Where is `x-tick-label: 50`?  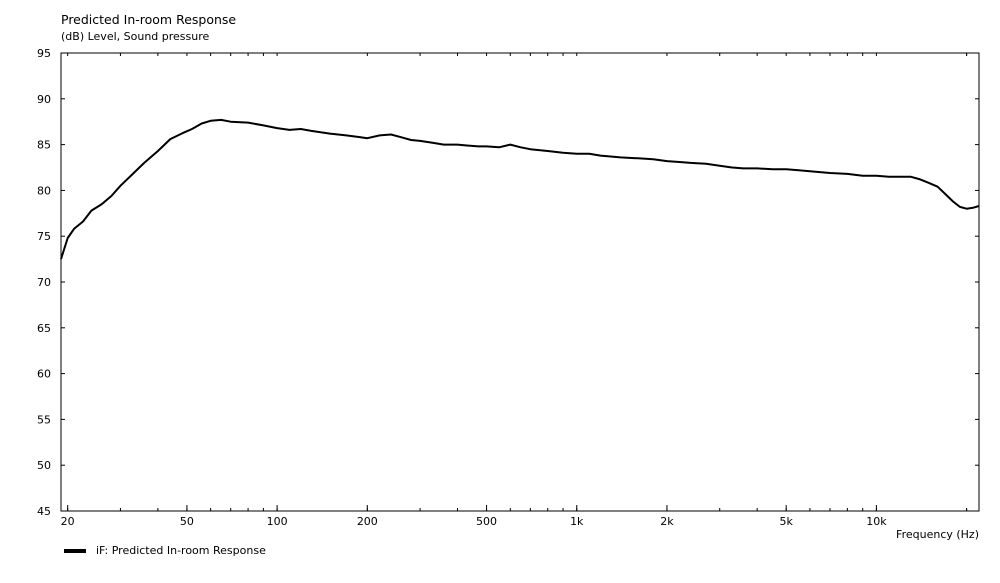 x-tick-label: 50 is located at coordinates (187, 521).